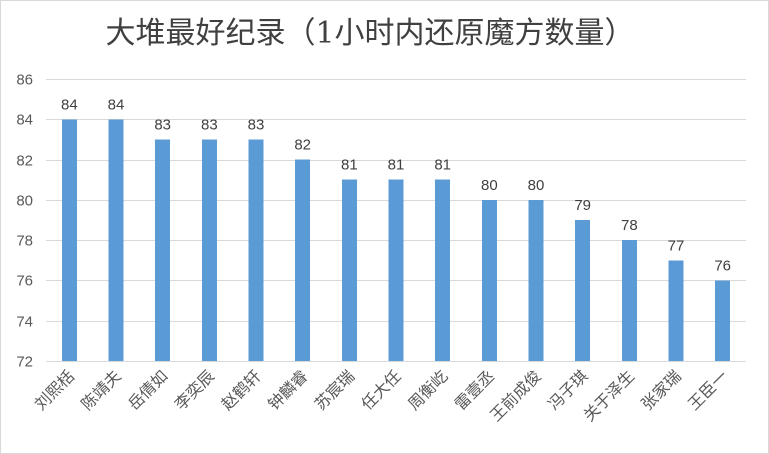  What do you see at coordinates (608, 395) in the screenshot?
I see `x-category-label: 关于泽生` at bounding box center [608, 395].